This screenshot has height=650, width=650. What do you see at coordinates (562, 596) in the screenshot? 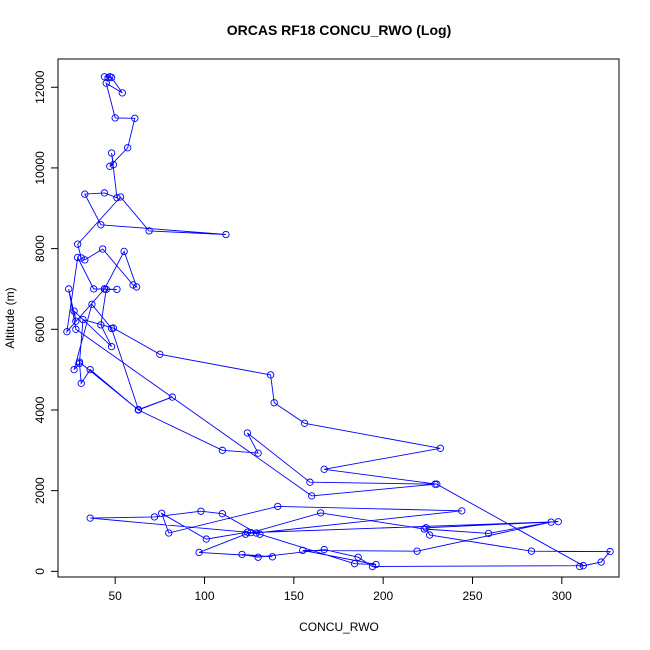
I see `x-tick-label: 300` at bounding box center [562, 596].